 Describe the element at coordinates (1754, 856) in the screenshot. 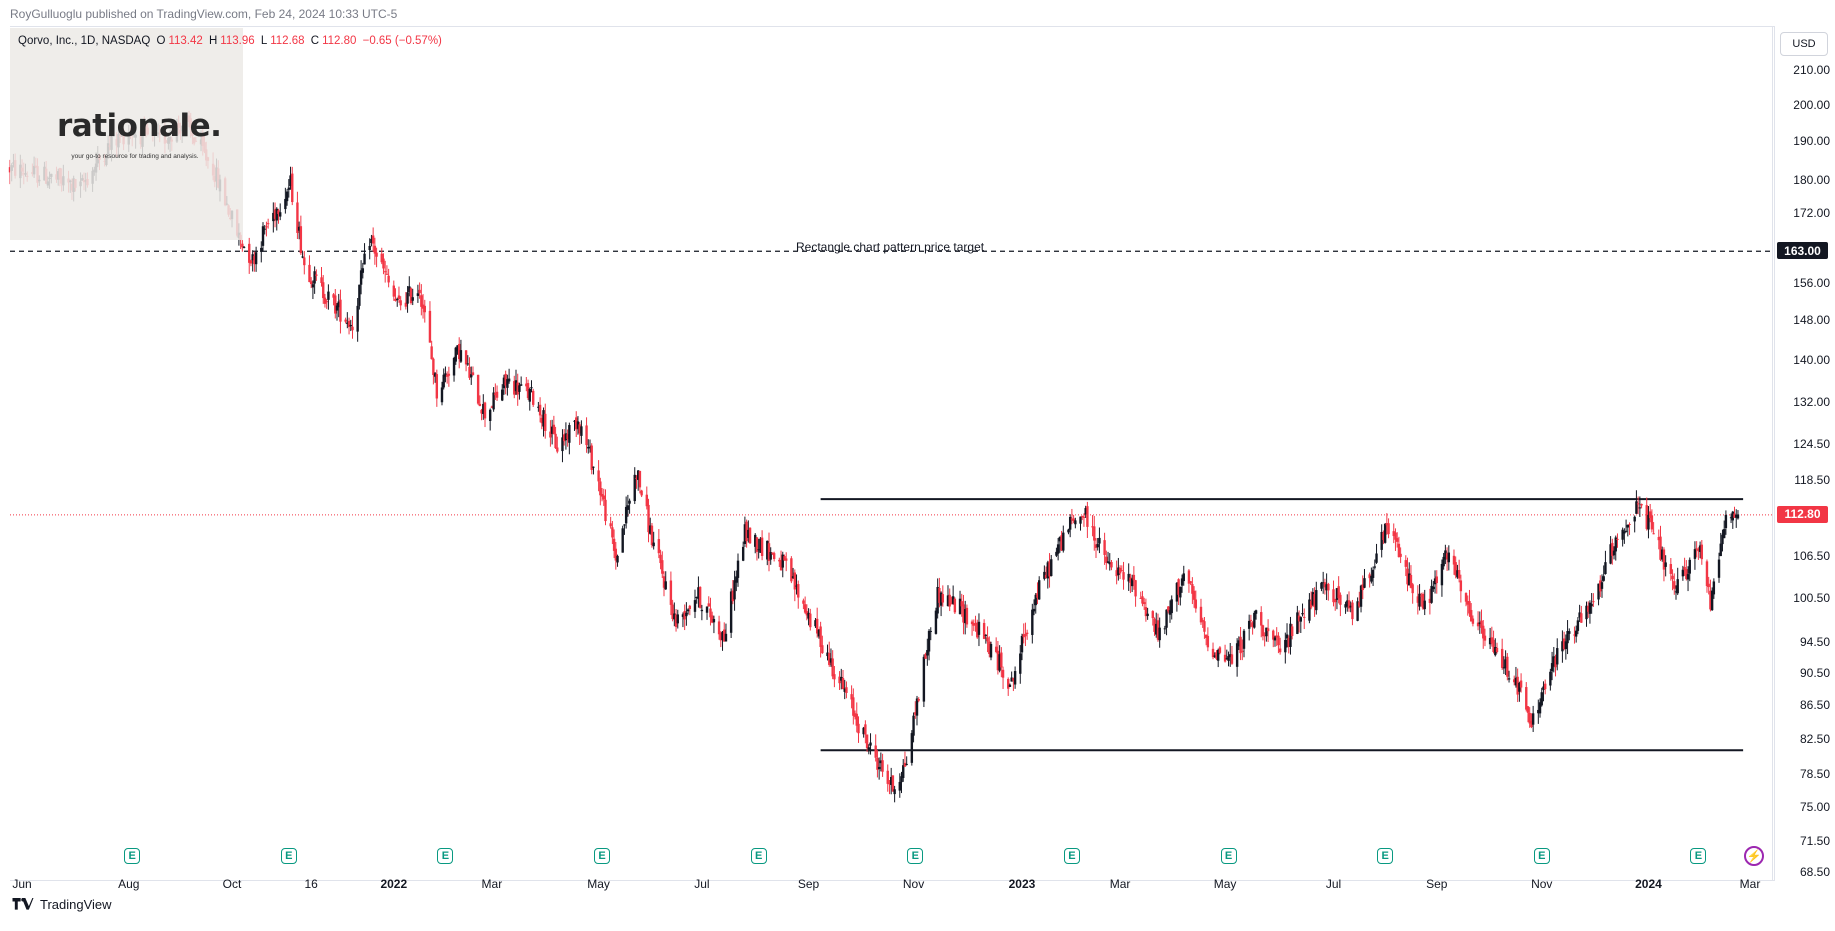

I see `lightning-icon: ⚡` at that location.